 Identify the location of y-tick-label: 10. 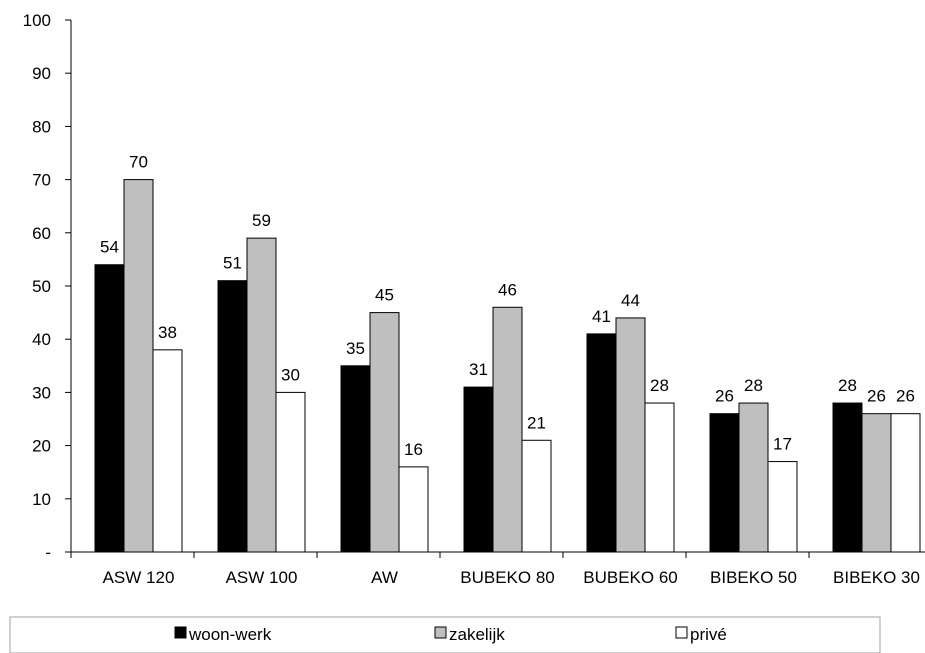
(41, 499).